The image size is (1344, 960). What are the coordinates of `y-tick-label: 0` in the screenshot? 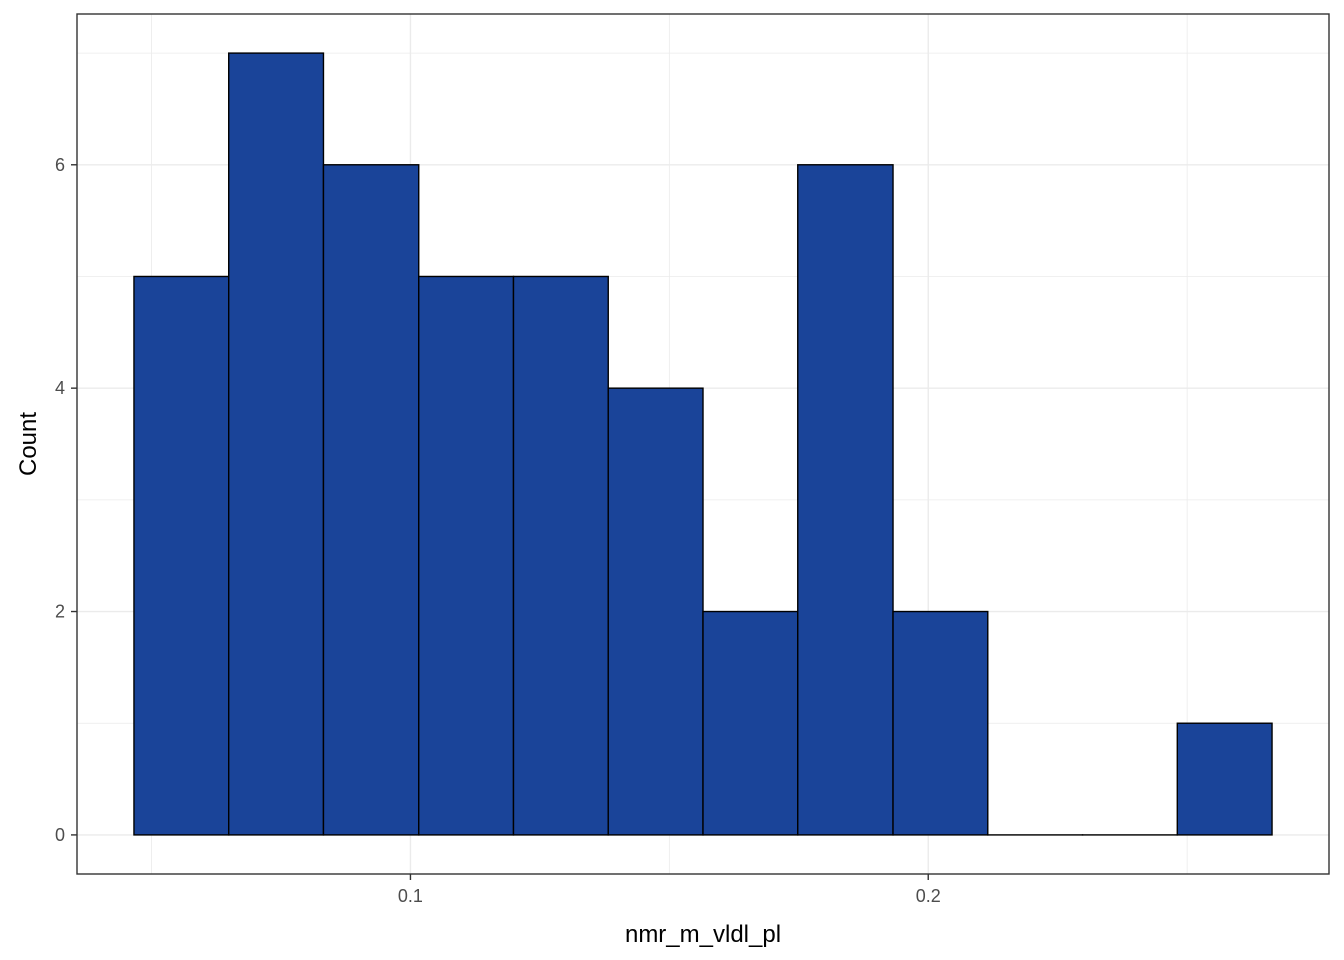 It's located at (60, 835).